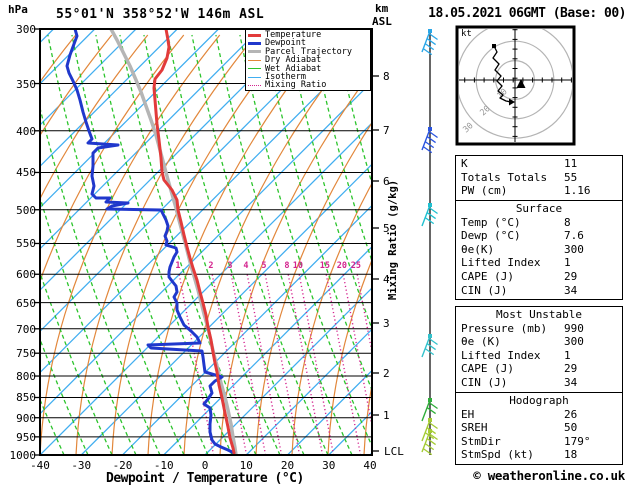 The width and height of the screenshot is (629, 486). Describe the element at coordinates (285, 76) in the screenshot. I see `legend-item-label: Isotherm` at that location.